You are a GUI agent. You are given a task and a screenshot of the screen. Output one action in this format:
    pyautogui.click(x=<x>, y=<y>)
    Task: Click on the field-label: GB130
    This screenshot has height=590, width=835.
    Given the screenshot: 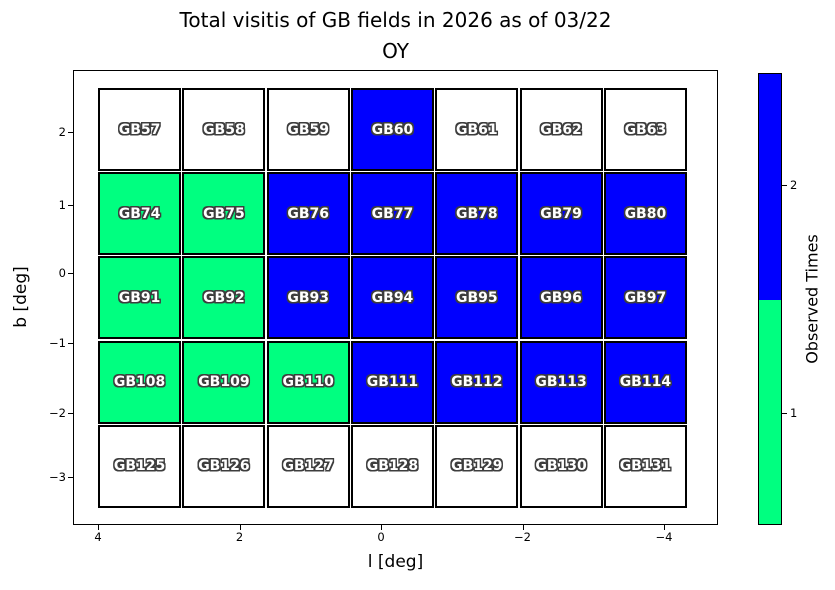 What is the action you would take?
    pyautogui.click(x=561, y=466)
    